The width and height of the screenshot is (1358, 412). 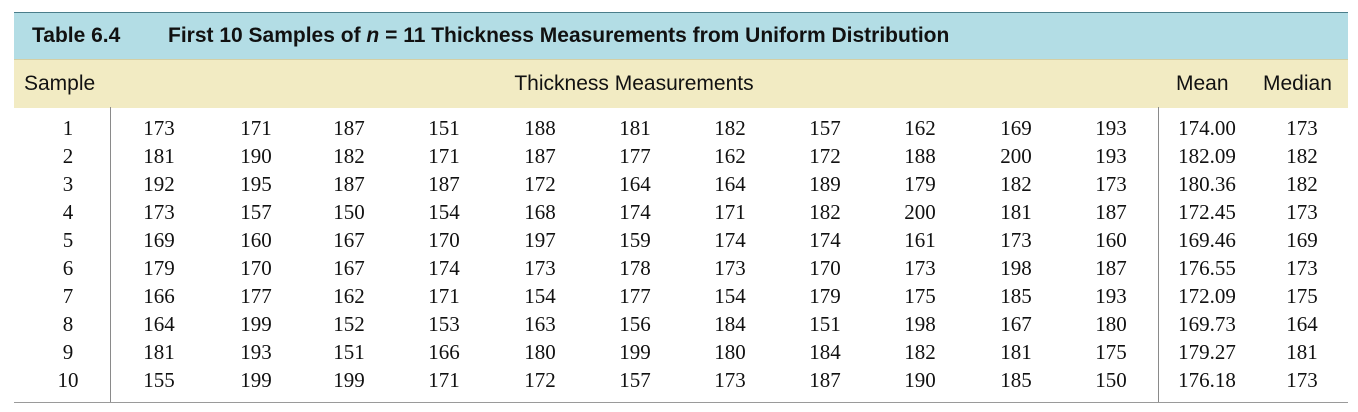 I want to click on cell-mean: 176.55, so click(x=1207, y=268).